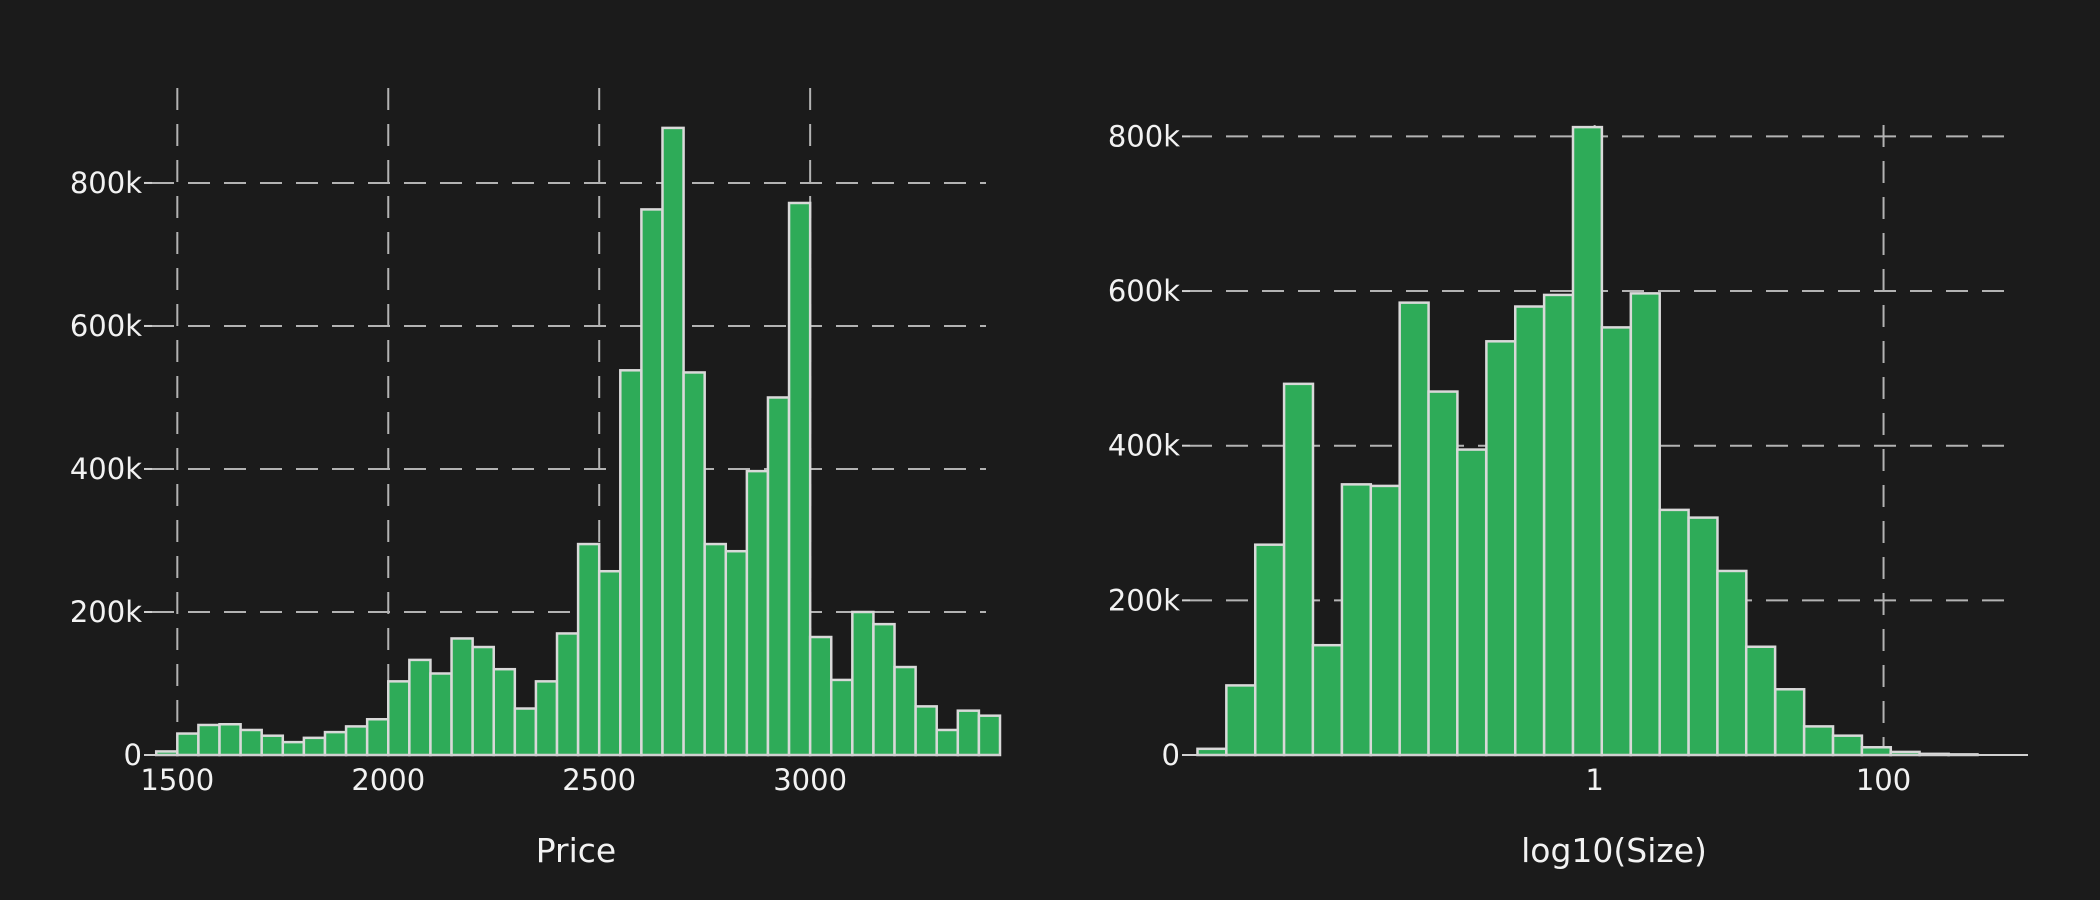 The width and height of the screenshot is (2100, 900). I want to click on size-y-tick-label: 0, so click(1171, 755).